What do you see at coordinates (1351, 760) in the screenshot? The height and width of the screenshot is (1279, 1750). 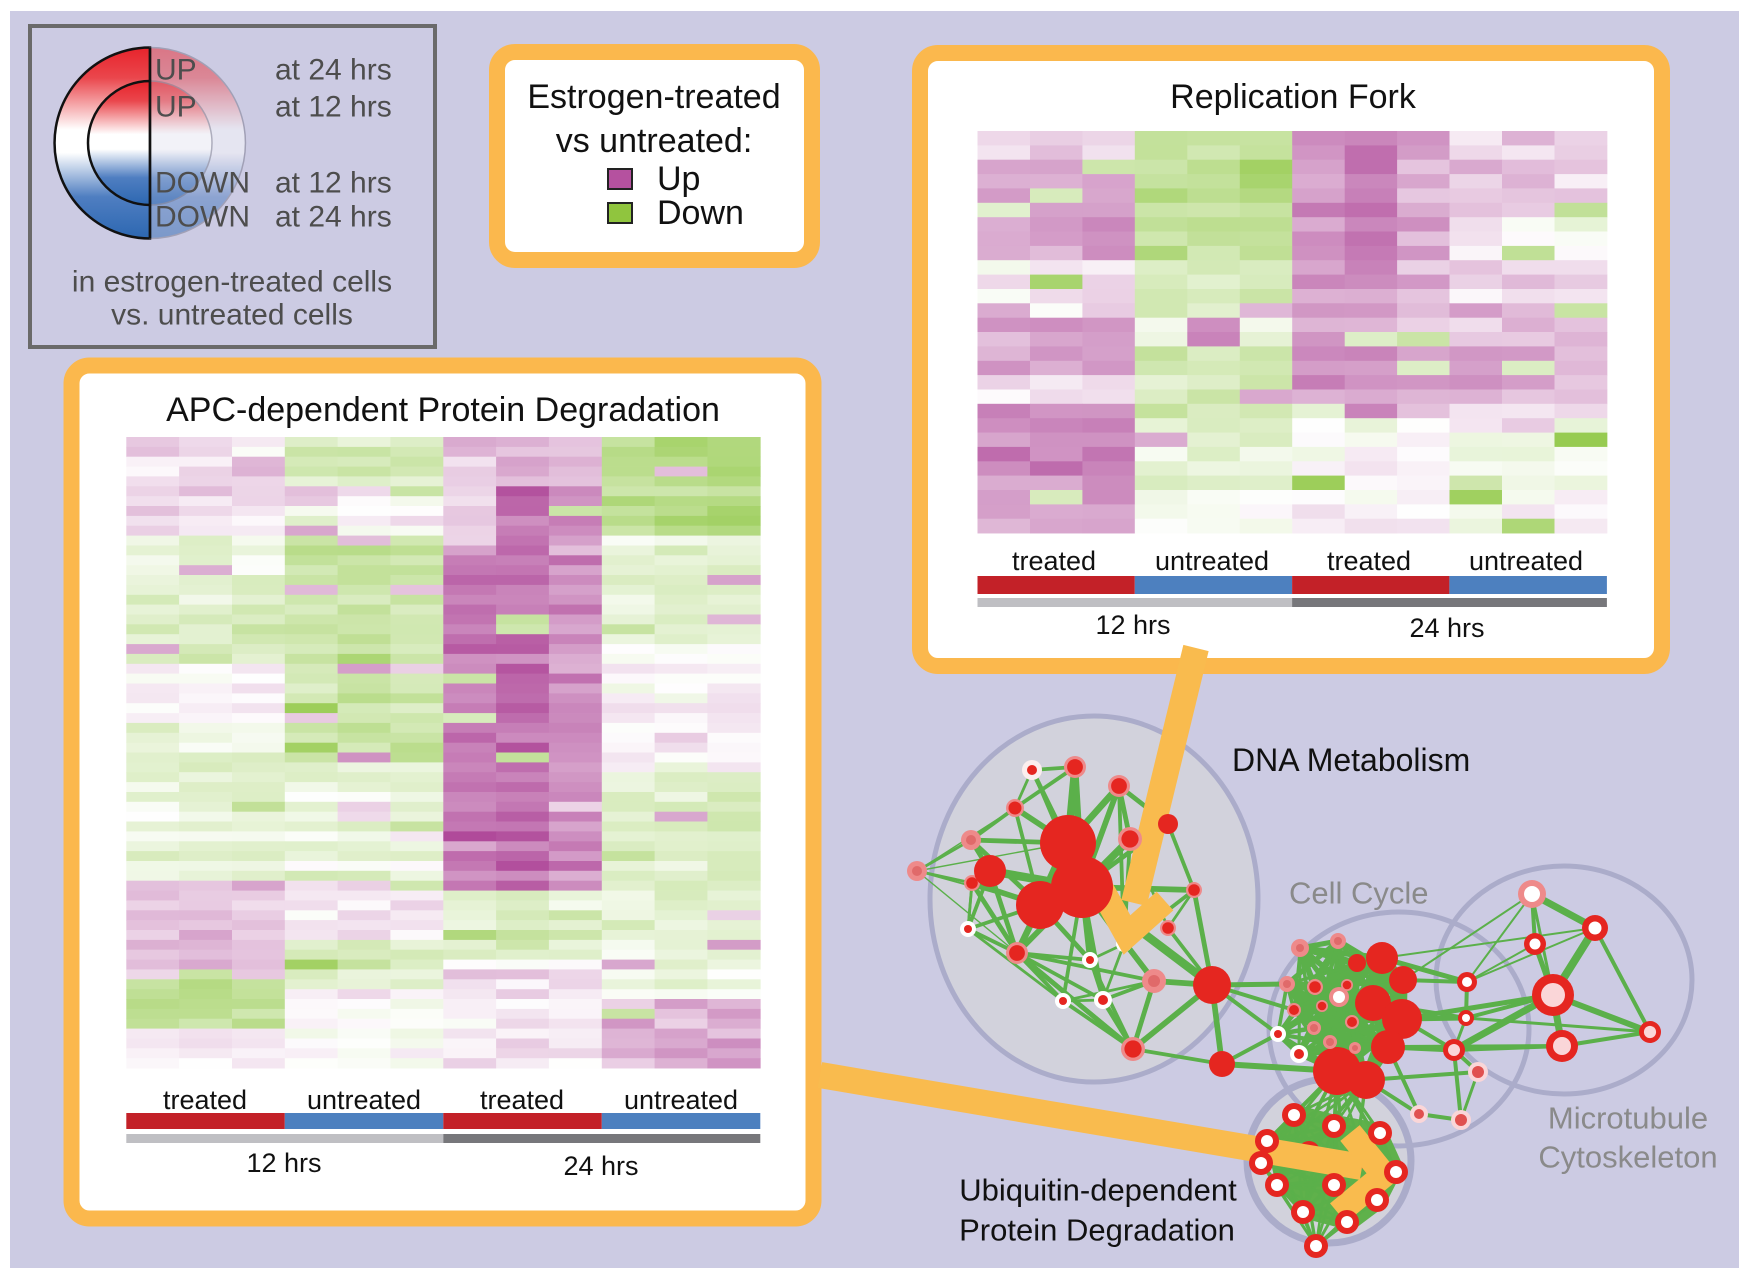 I see `svg-text: DNA Metabolism` at bounding box center [1351, 760].